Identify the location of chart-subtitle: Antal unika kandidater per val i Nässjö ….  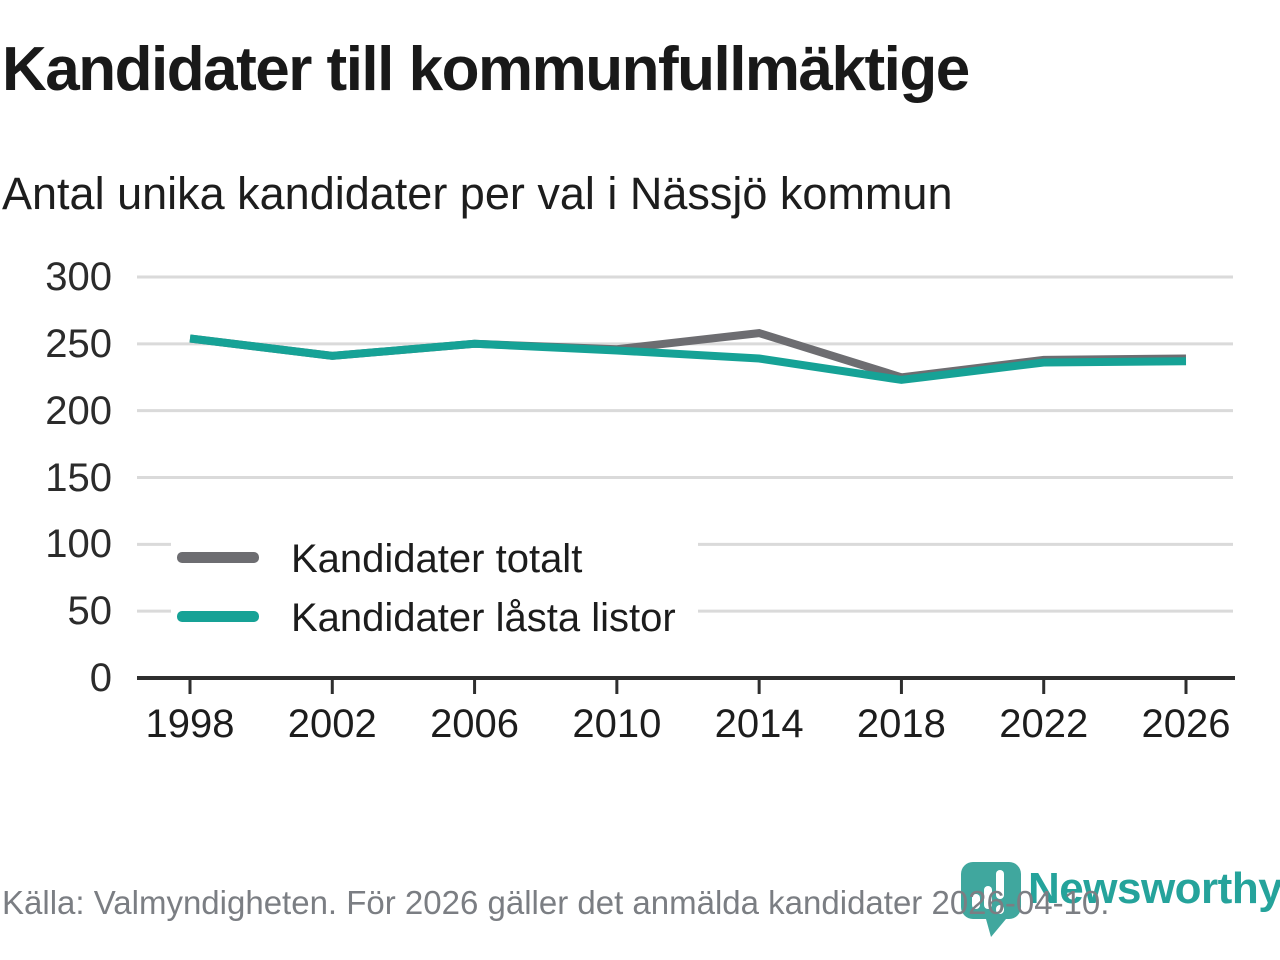
(477, 193).